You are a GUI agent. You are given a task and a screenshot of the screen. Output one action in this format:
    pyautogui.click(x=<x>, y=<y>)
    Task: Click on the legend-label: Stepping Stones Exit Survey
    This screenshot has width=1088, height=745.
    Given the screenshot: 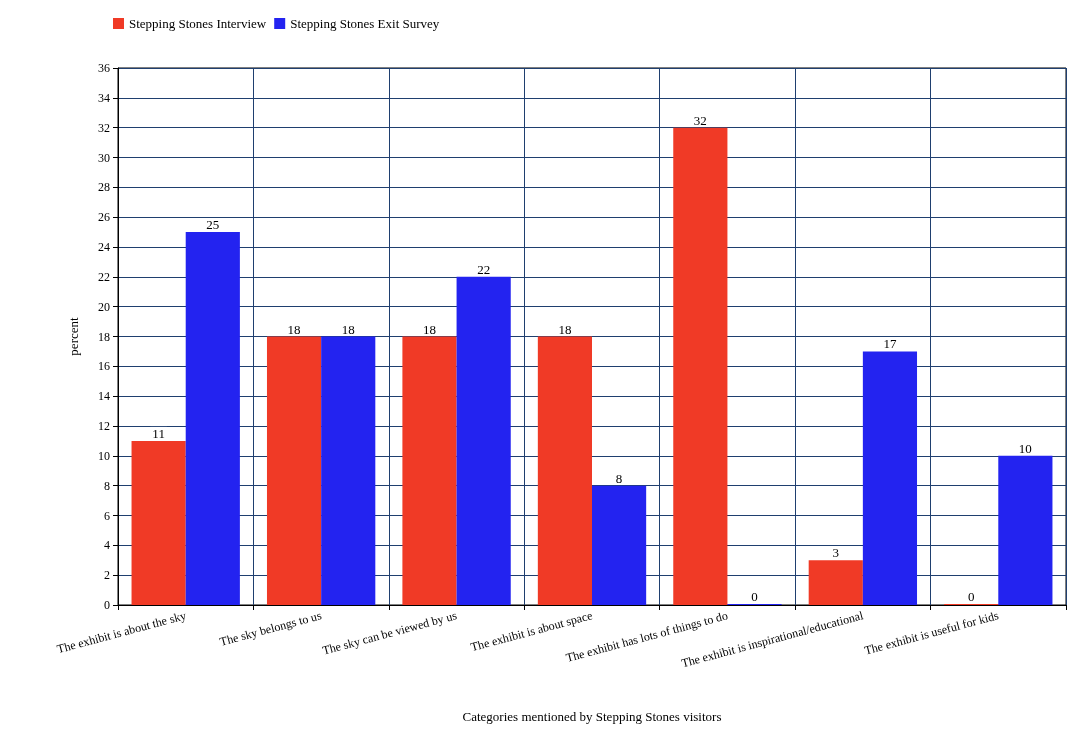 What is the action you would take?
    pyautogui.click(x=365, y=23)
    